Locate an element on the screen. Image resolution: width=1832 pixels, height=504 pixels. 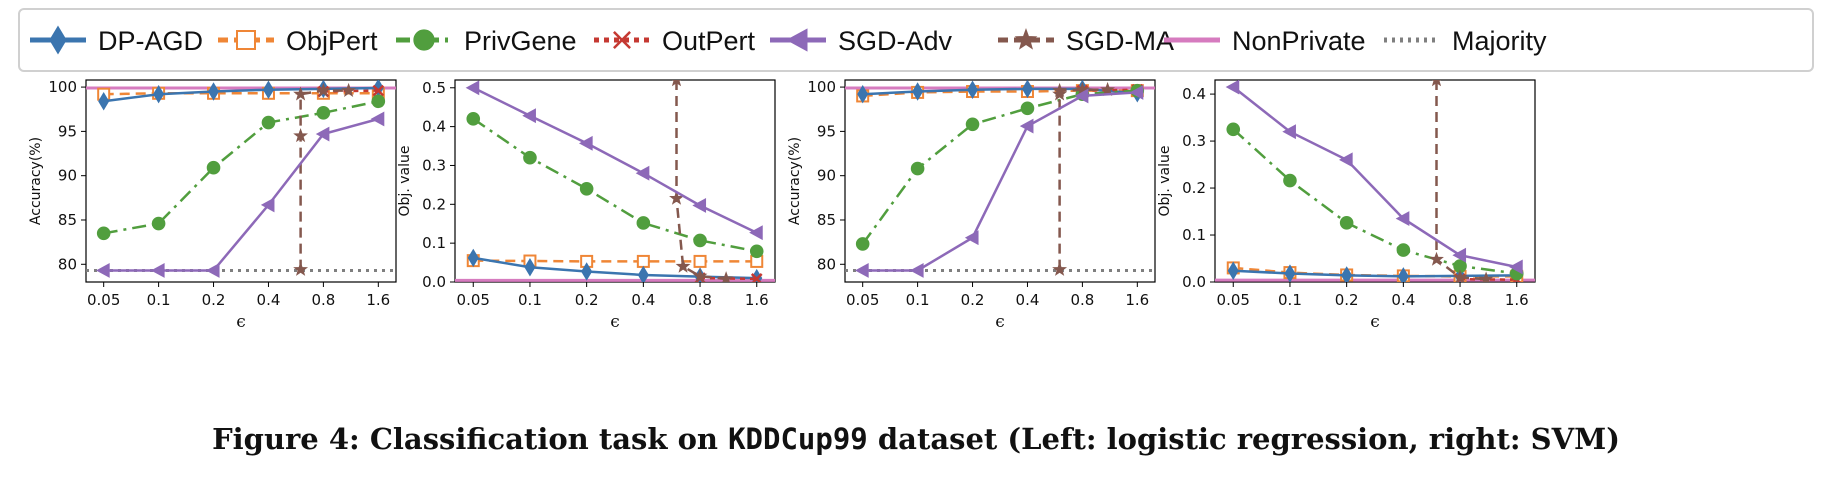
legend-label: SGD-MA is located at coordinates (1120, 41).